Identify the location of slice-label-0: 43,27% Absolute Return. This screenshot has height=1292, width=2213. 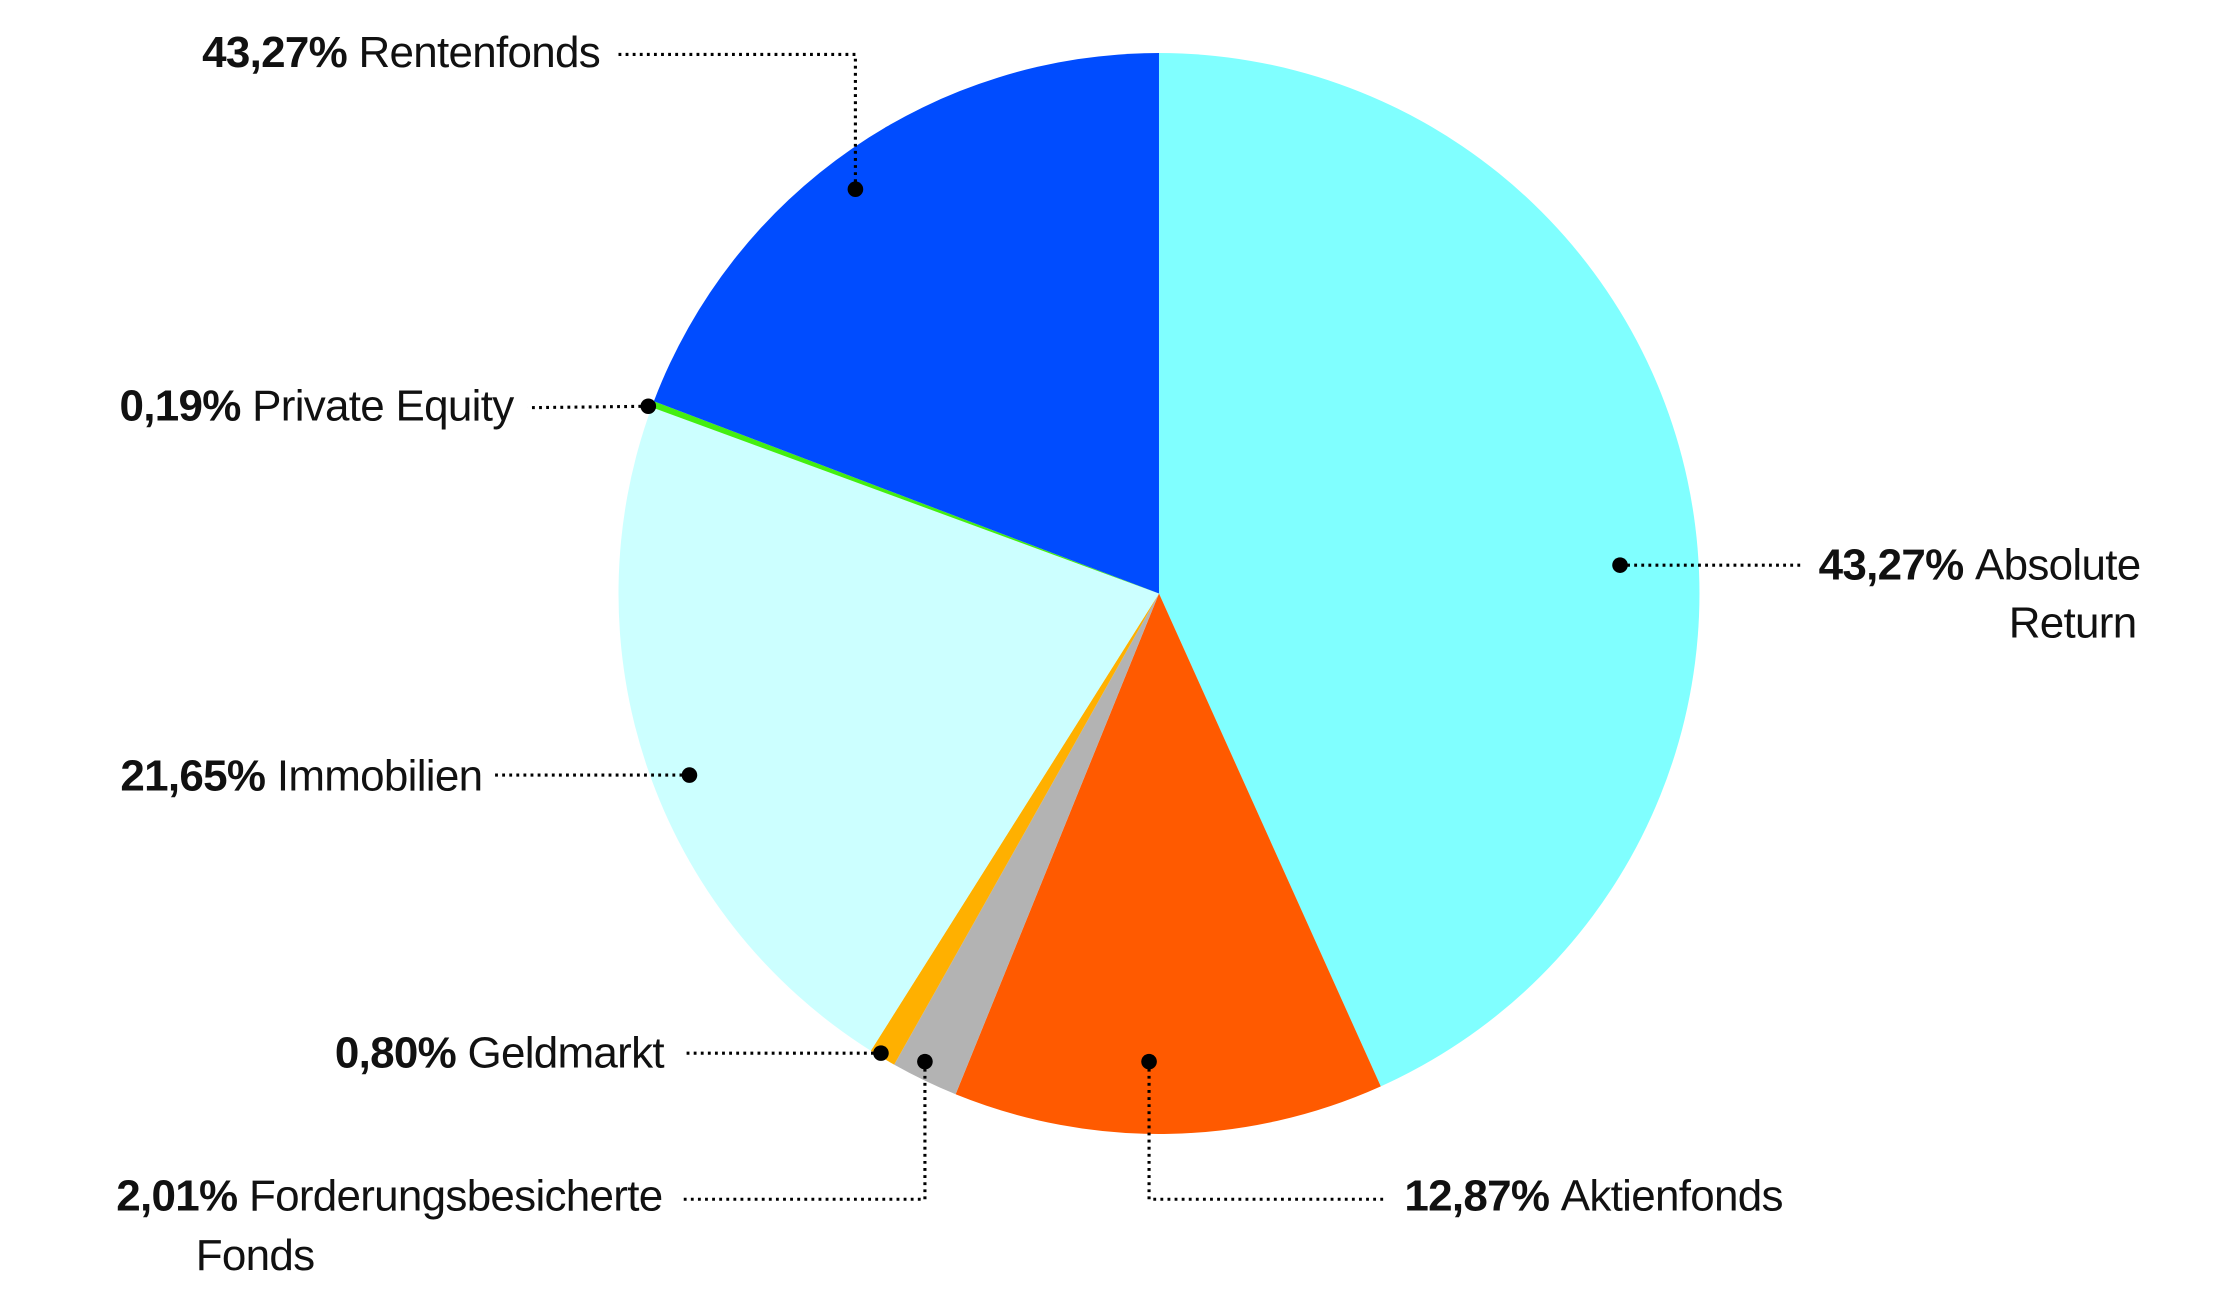
(1876, 593).